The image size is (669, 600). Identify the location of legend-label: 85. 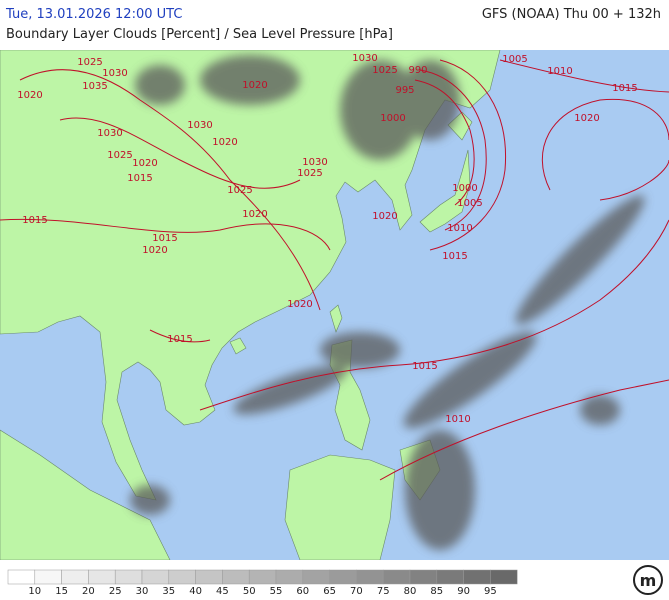
(436, 591).